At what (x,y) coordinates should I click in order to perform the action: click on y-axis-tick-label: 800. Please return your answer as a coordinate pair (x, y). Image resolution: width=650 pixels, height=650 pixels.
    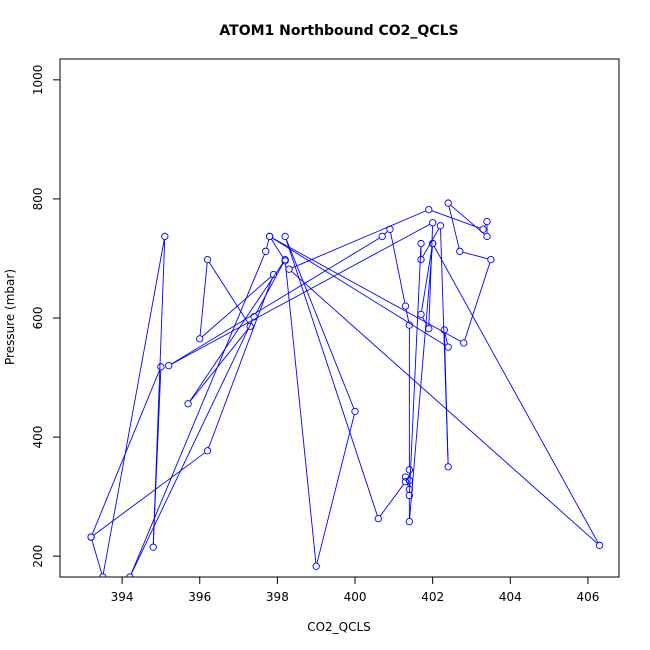
    Looking at the image, I should click on (38, 198).